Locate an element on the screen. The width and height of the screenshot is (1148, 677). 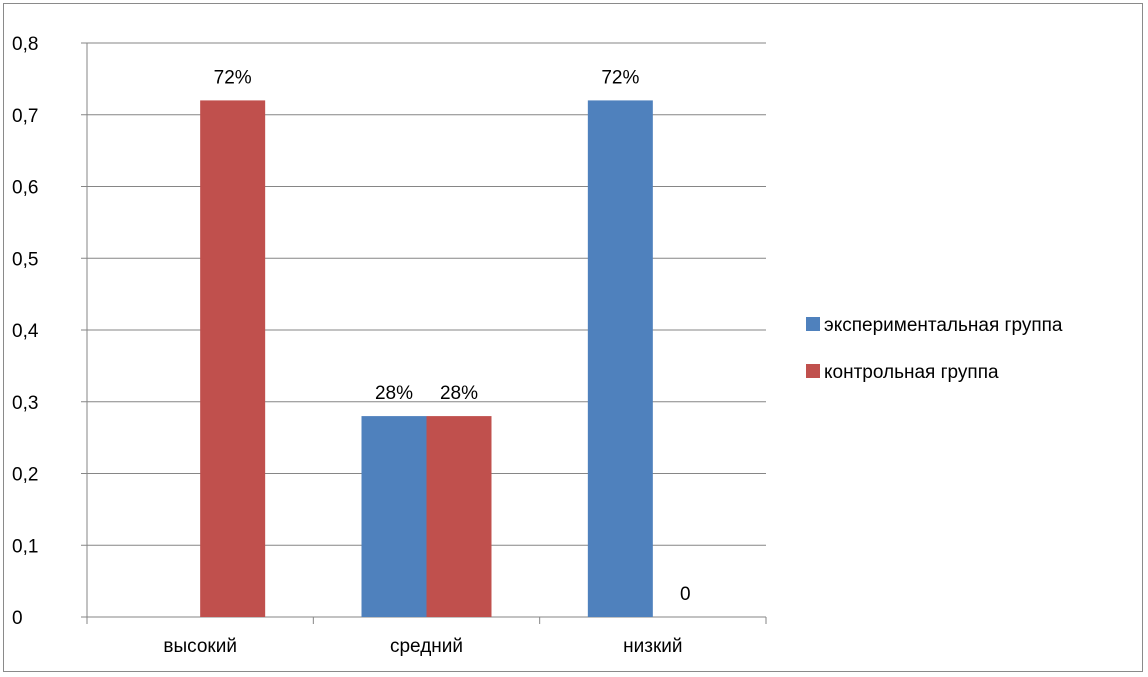
x-tick-label: средний is located at coordinates (426, 646).